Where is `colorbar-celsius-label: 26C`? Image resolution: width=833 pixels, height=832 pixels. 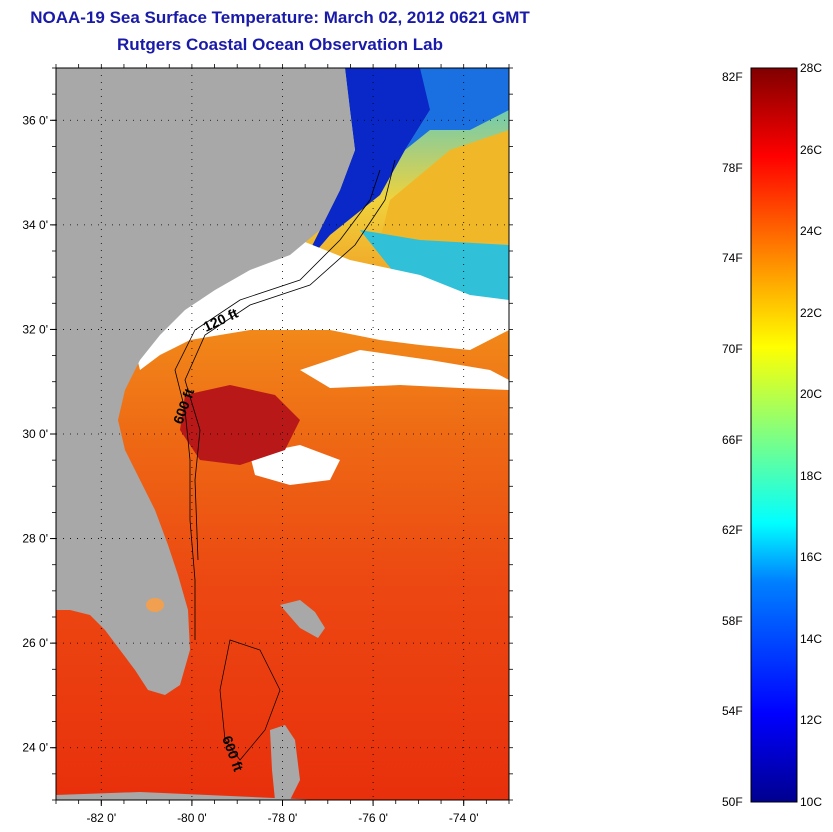
colorbar-celsius-label: 26C is located at coordinates (811, 149).